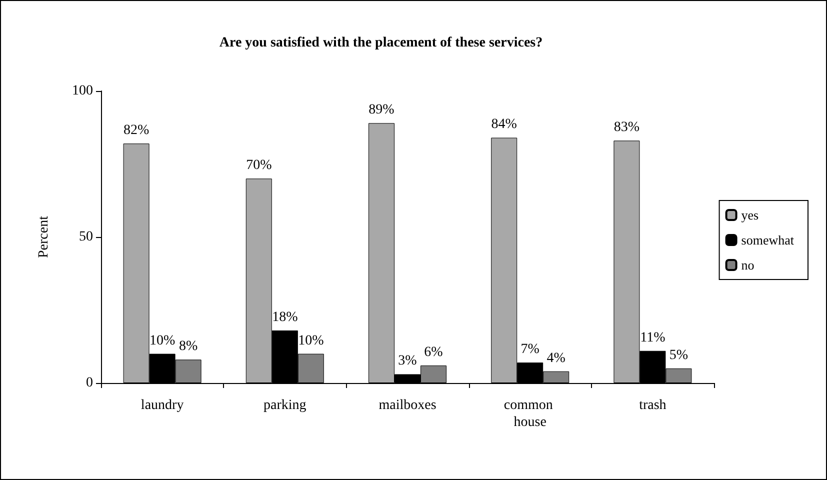  I want to click on data-label: 6%, so click(434, 352).